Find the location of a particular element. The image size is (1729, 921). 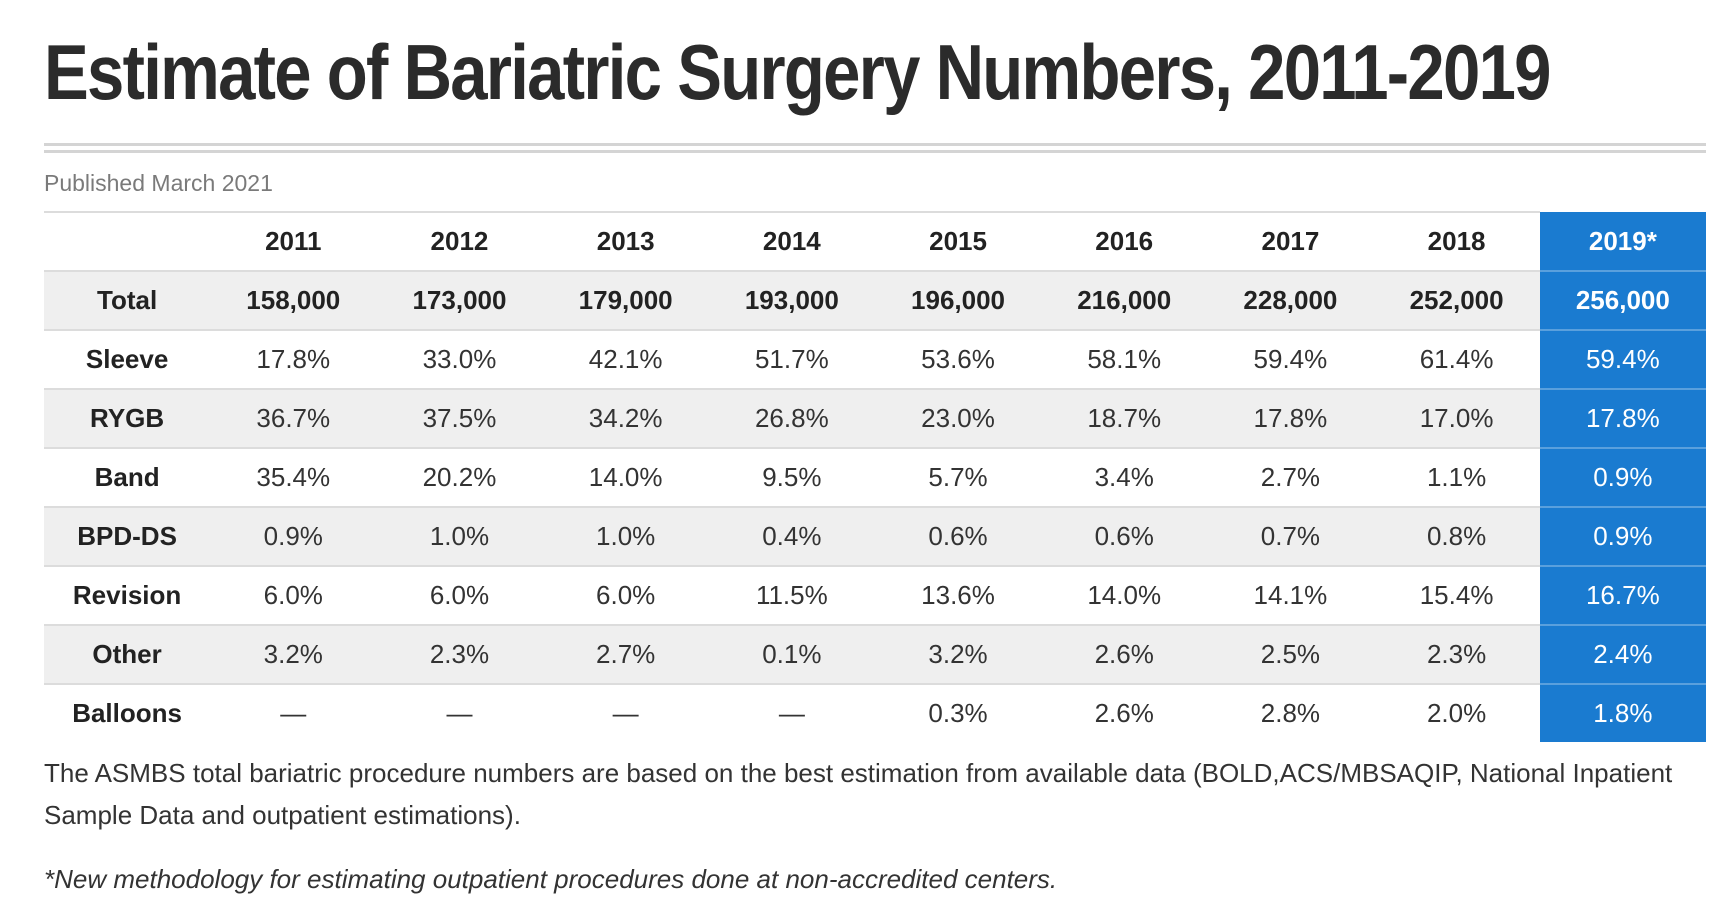

header-cell-empty is located at coordinates (127, 241).